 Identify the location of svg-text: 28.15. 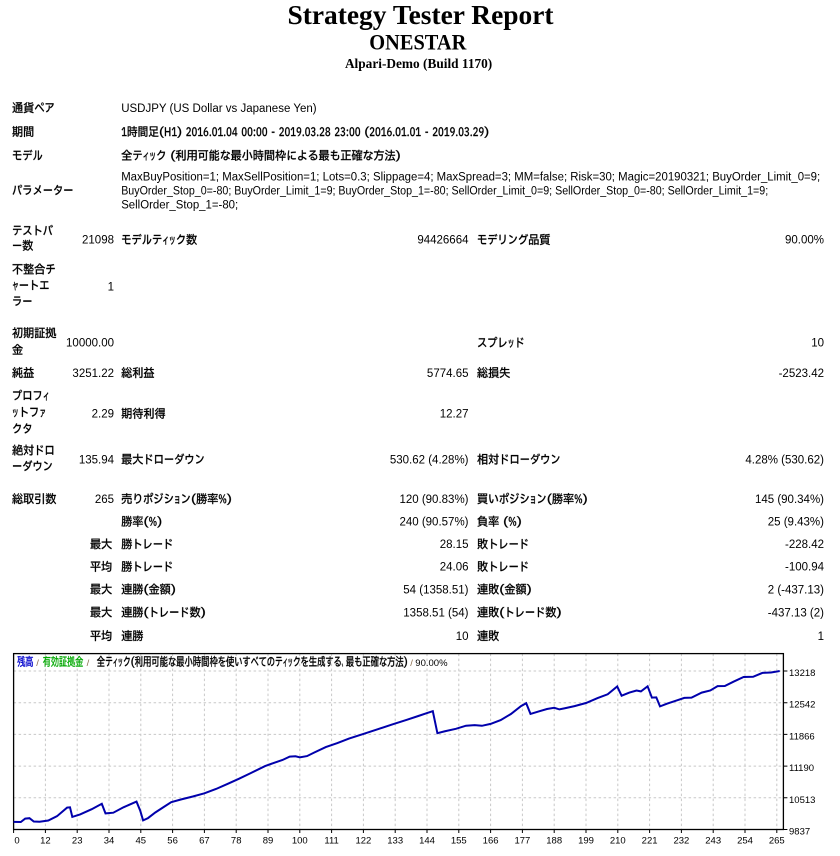
(454, 545).